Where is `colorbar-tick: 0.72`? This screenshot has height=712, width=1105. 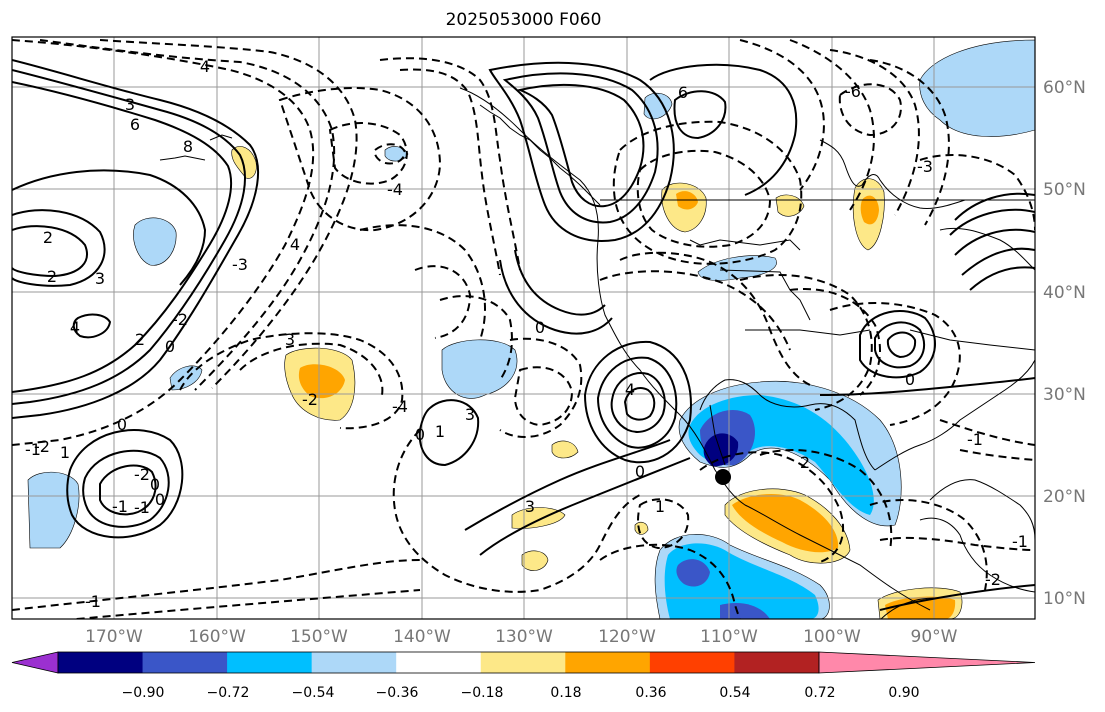
colorbar-tick: 0.72 is located at coordinates (819, 693).